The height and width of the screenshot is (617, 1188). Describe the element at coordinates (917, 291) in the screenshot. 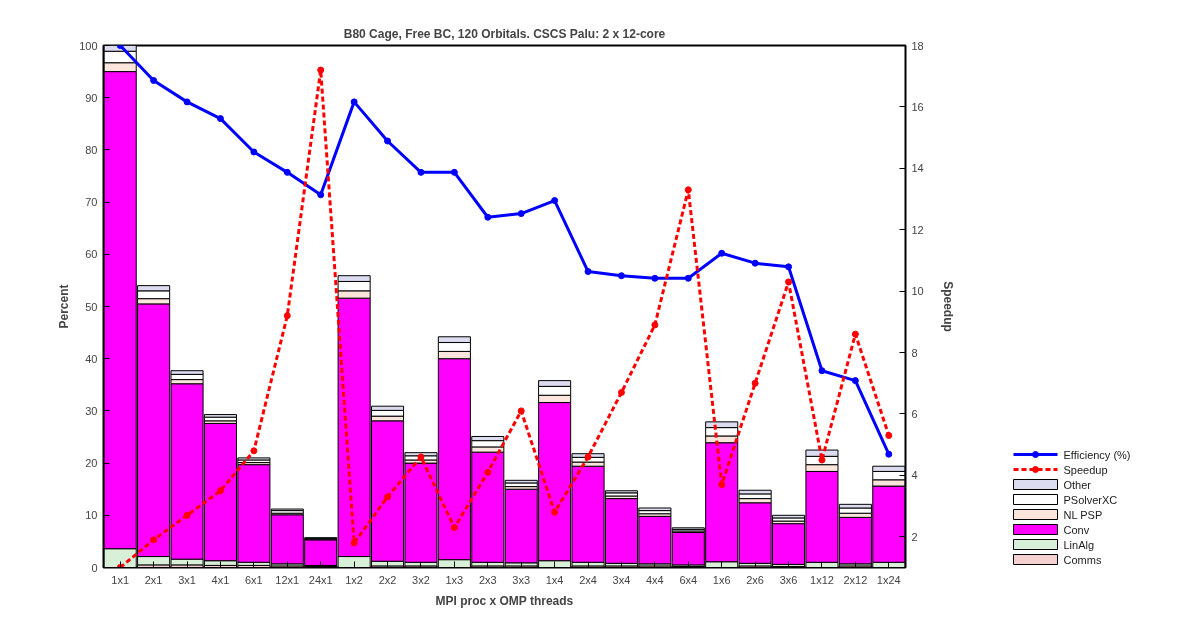

I see `y2-tick-label: 10` at that location.